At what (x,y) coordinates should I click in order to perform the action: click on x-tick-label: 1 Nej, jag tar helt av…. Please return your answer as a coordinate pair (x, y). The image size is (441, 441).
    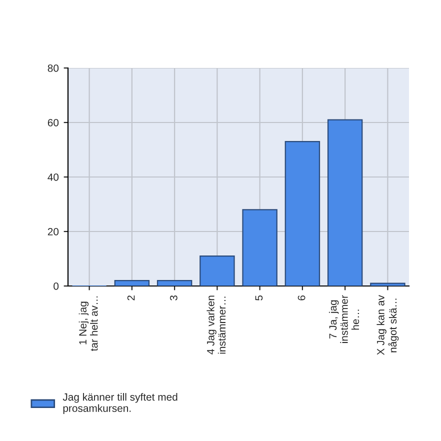
    Looking at the image, I should click on (88, 324).